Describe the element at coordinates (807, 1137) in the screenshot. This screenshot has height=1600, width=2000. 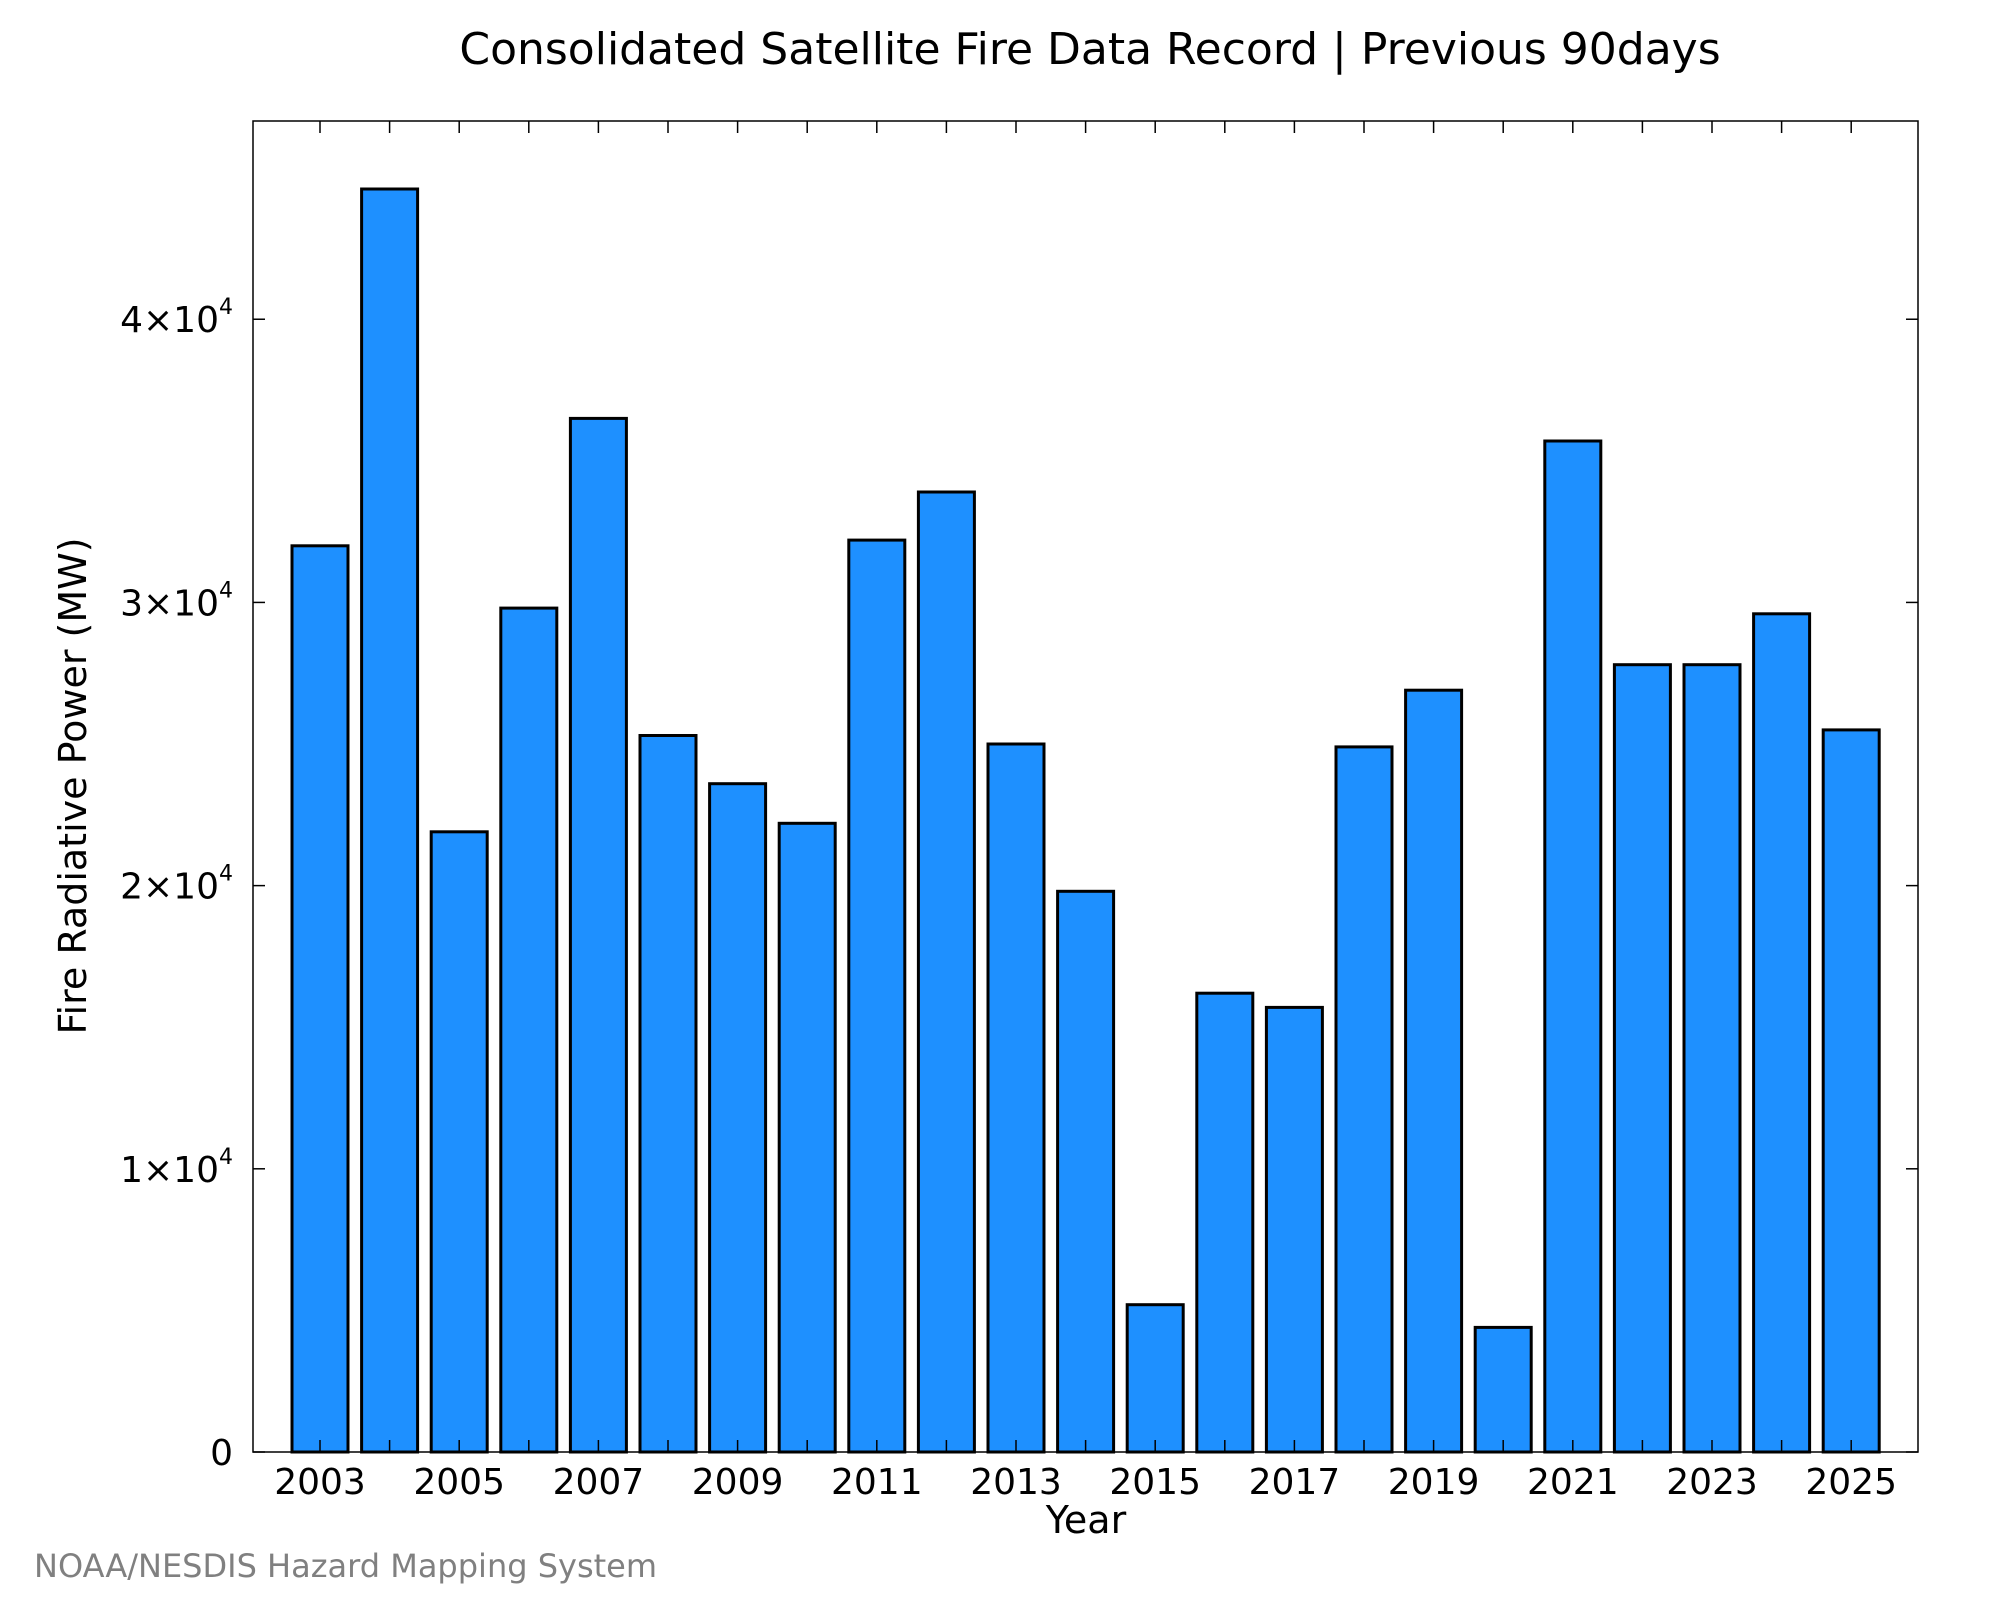
I see `bar-2010` at that location.